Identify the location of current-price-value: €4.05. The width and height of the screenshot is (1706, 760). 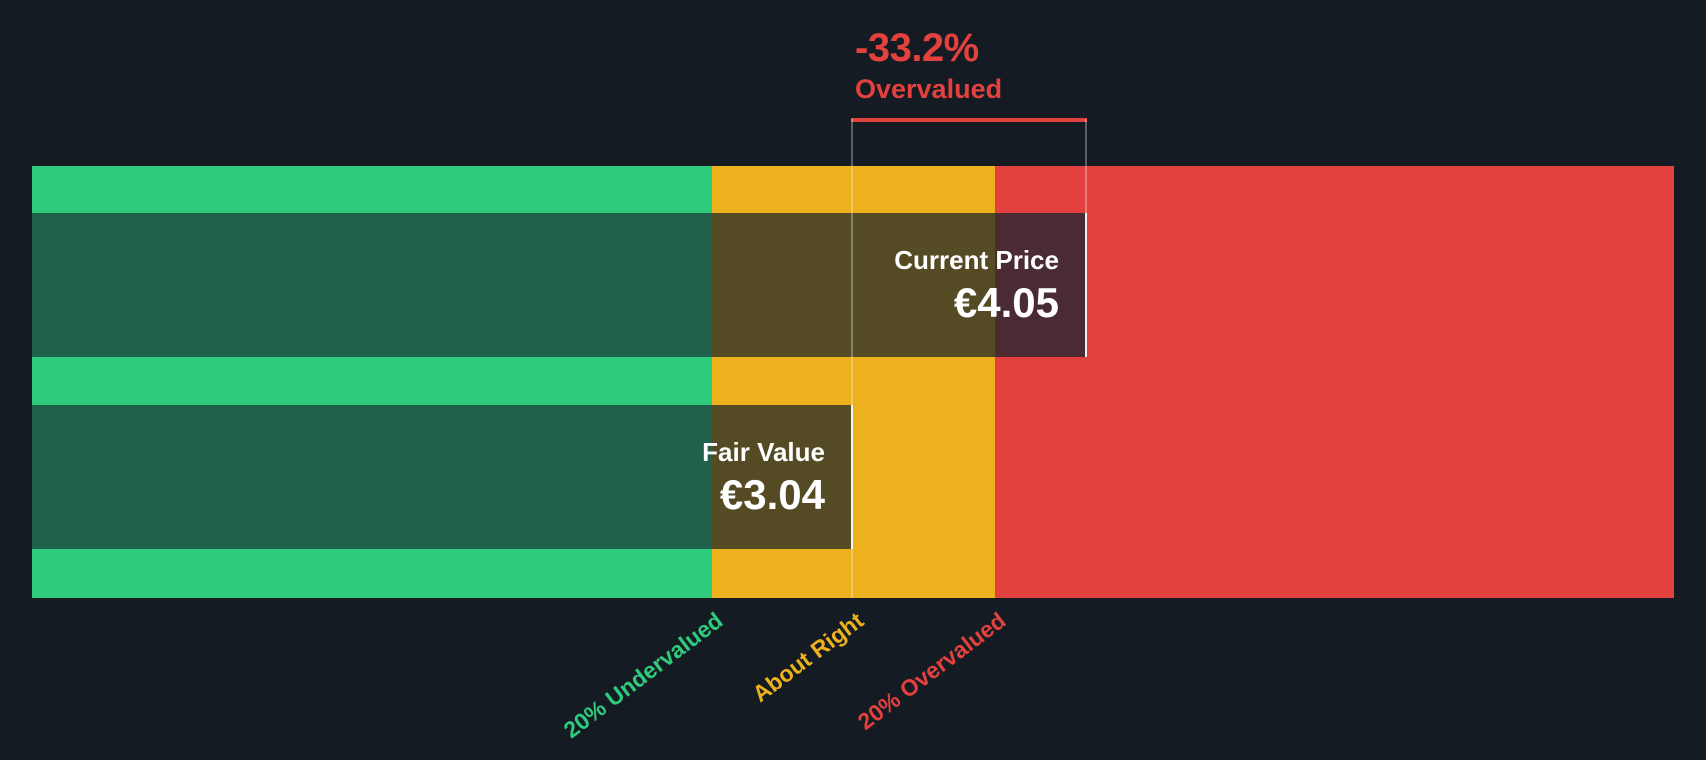
(1006, 302).